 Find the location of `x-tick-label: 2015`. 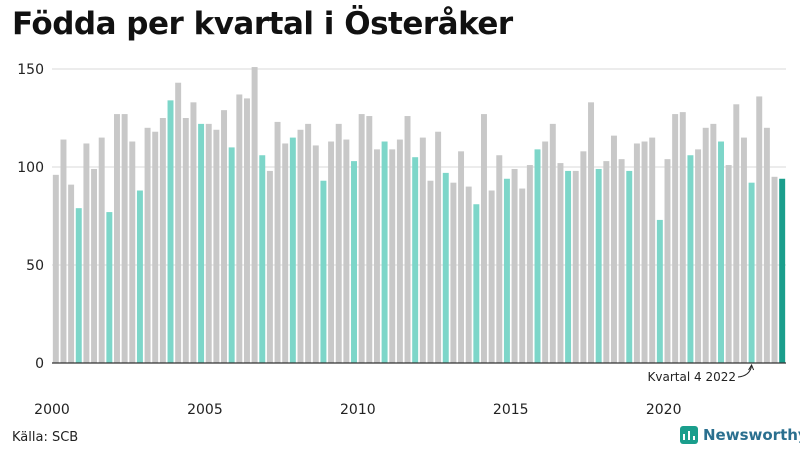

x-tick-label: 2015 is located at coordinates (511, 410).